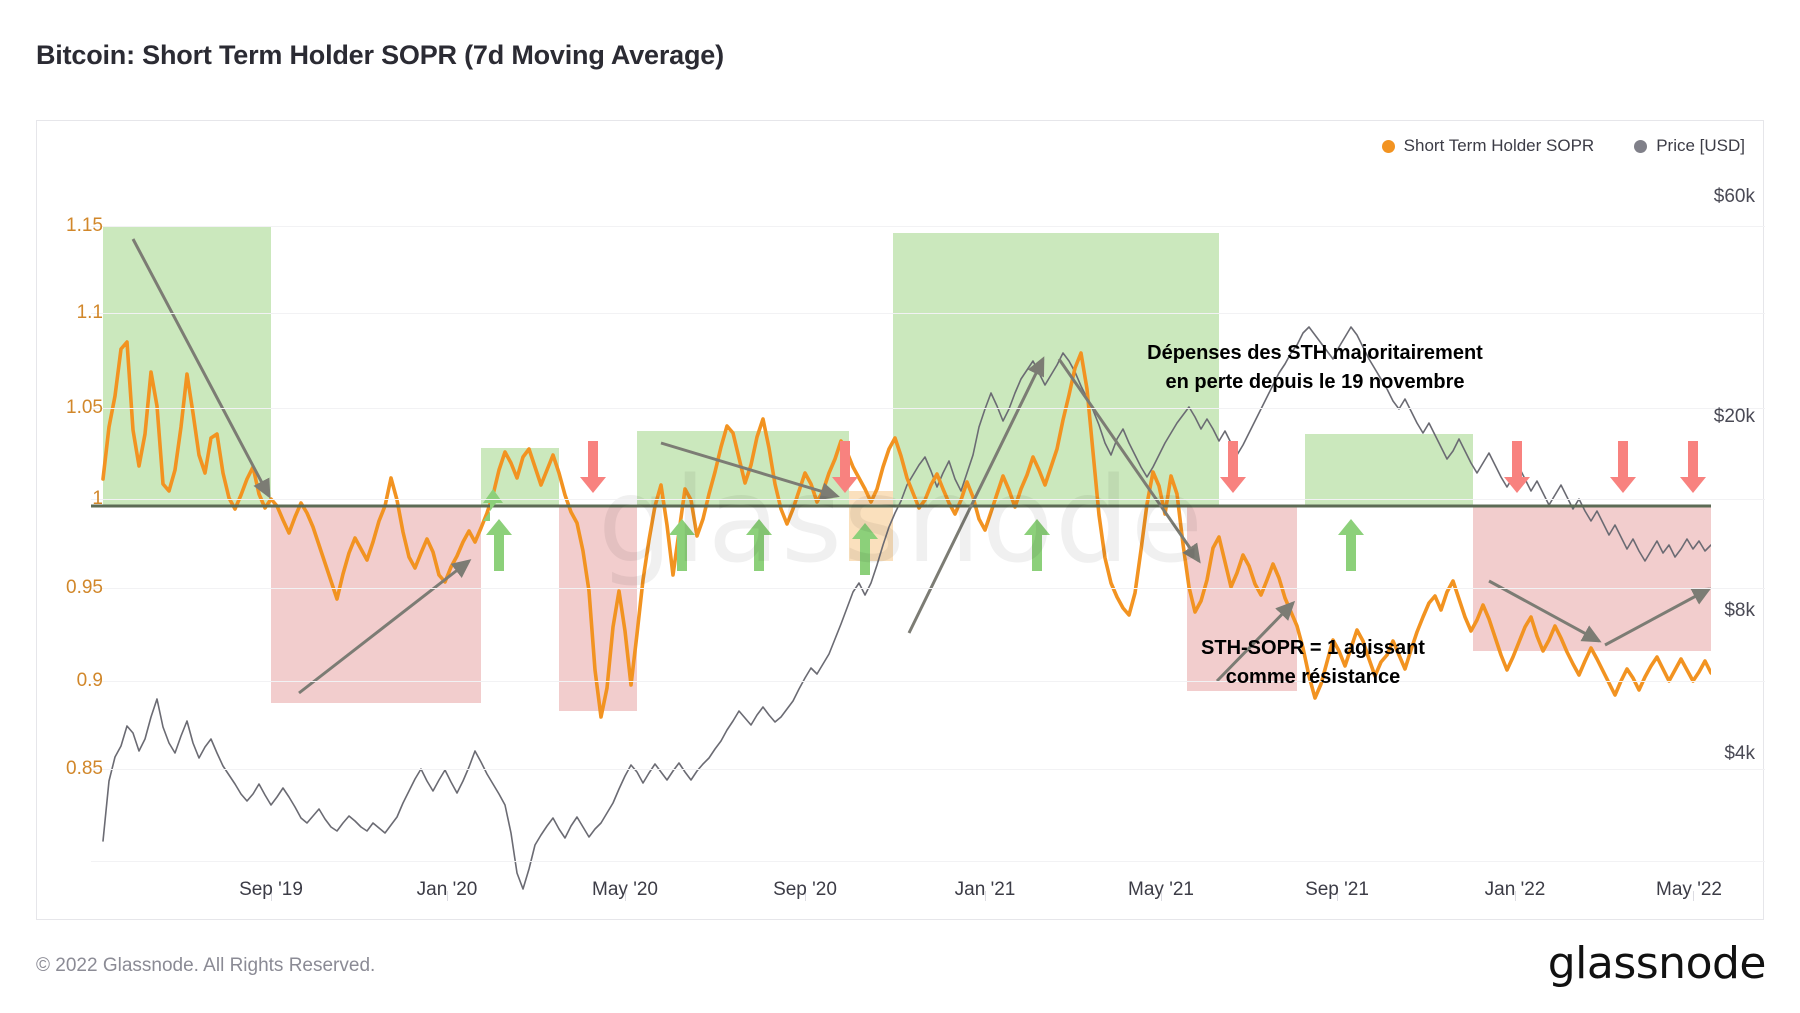 This screenshot has width=1800, height=1013. I want to click on arrows-down, so click(1143, 467).